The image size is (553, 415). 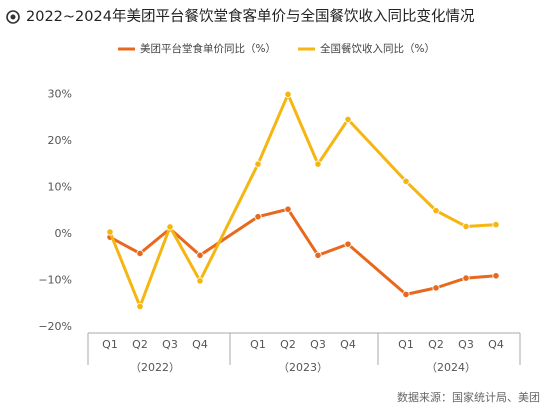 I want to click on group-label: （2024）, so click(x=451, y=367).